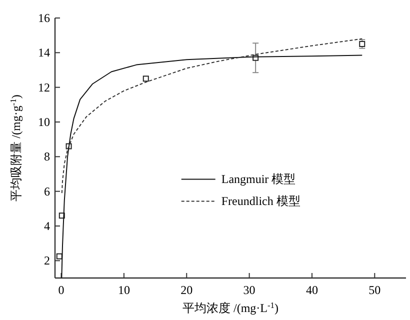  I want to click on y-tick-label: 16, so click(44, 18).